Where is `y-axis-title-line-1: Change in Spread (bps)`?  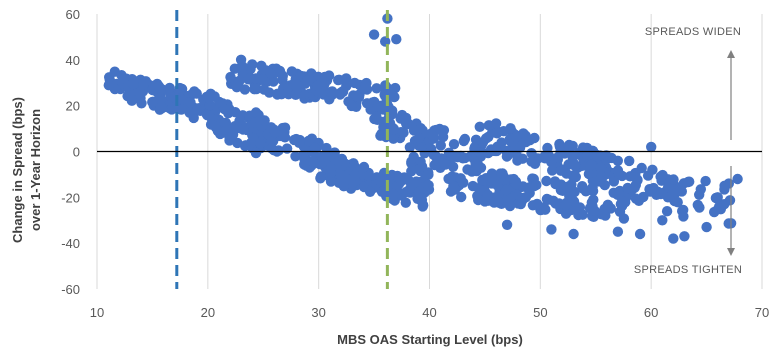 y-axis-title-line-1: Change in Spread (bps) is located at coordinates (17, 170).